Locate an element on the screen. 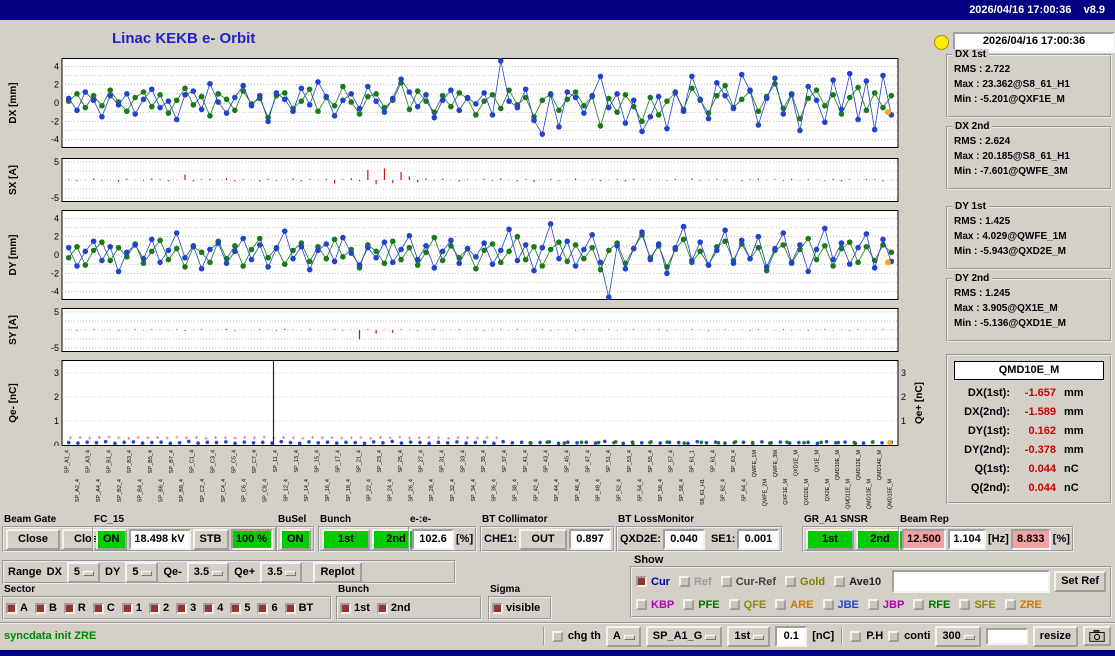 The image size is (1115, 656). sector-r-toggle is located at coordinates (69, 608).